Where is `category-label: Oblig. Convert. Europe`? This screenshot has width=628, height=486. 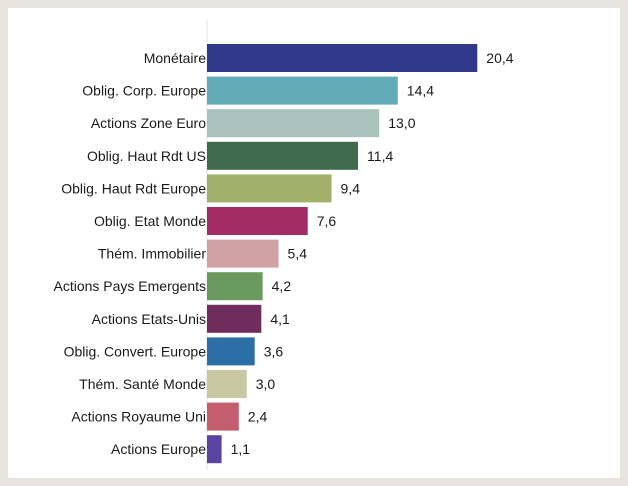 category-label: Oblig. Convert. Europe is located at coordinates (135, 351).